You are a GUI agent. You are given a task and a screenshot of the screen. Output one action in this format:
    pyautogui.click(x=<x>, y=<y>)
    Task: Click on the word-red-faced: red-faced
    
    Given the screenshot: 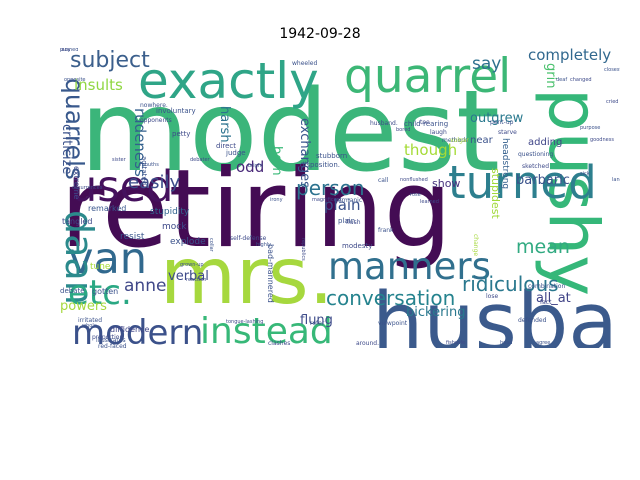 What is the action you would take?
    pyautogui.click(x=112, y=346)
    